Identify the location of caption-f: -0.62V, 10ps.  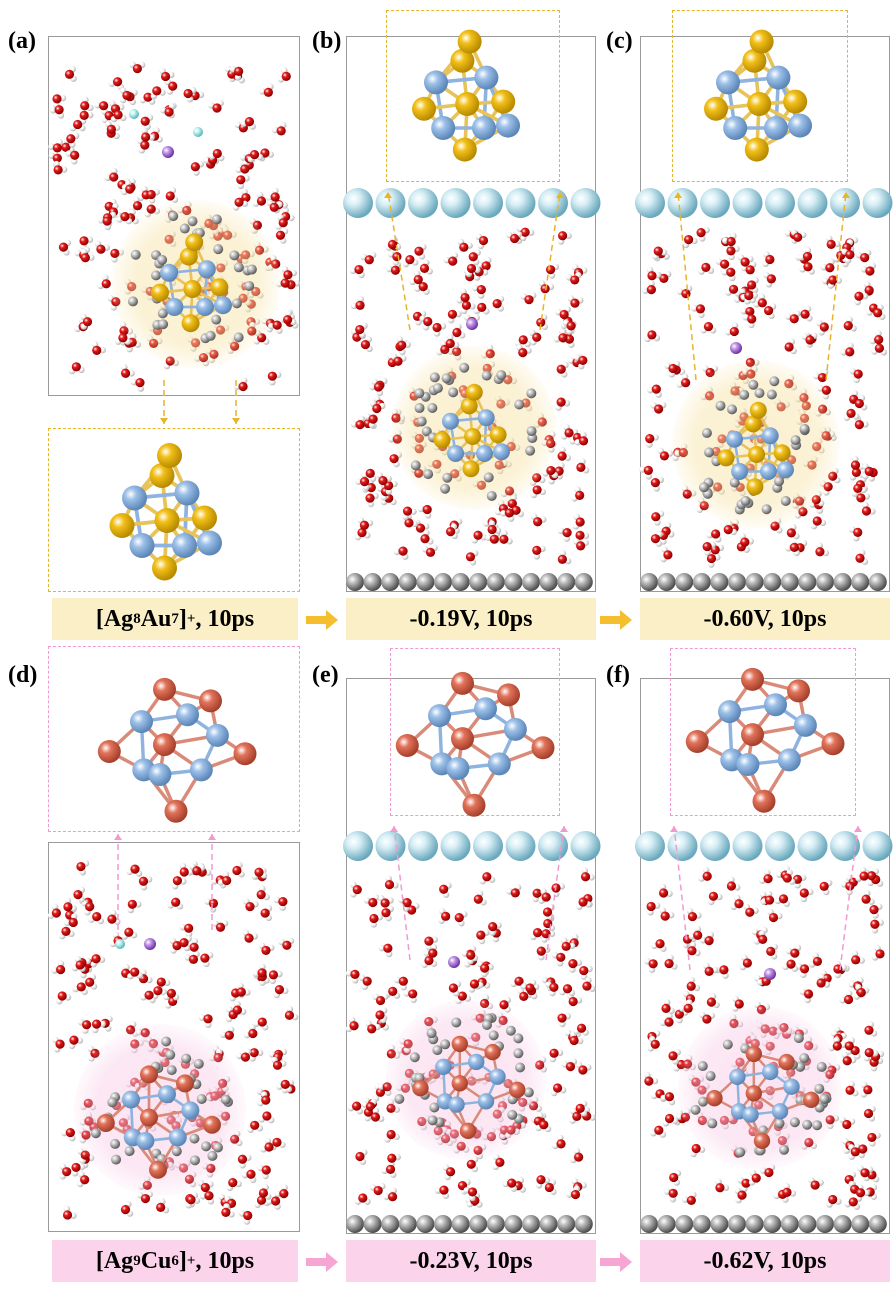
(765, 1261).